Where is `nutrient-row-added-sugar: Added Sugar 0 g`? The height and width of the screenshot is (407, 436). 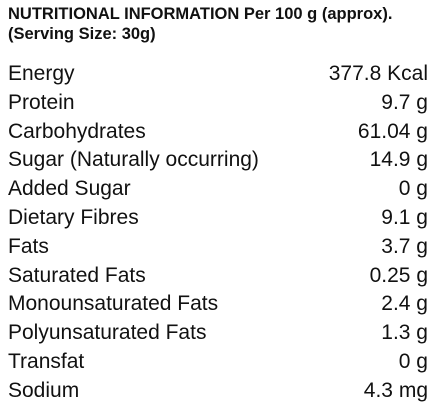
nutrient-row-added-sugar: Added Sugar 0 g is located at coordinates (218, 189).